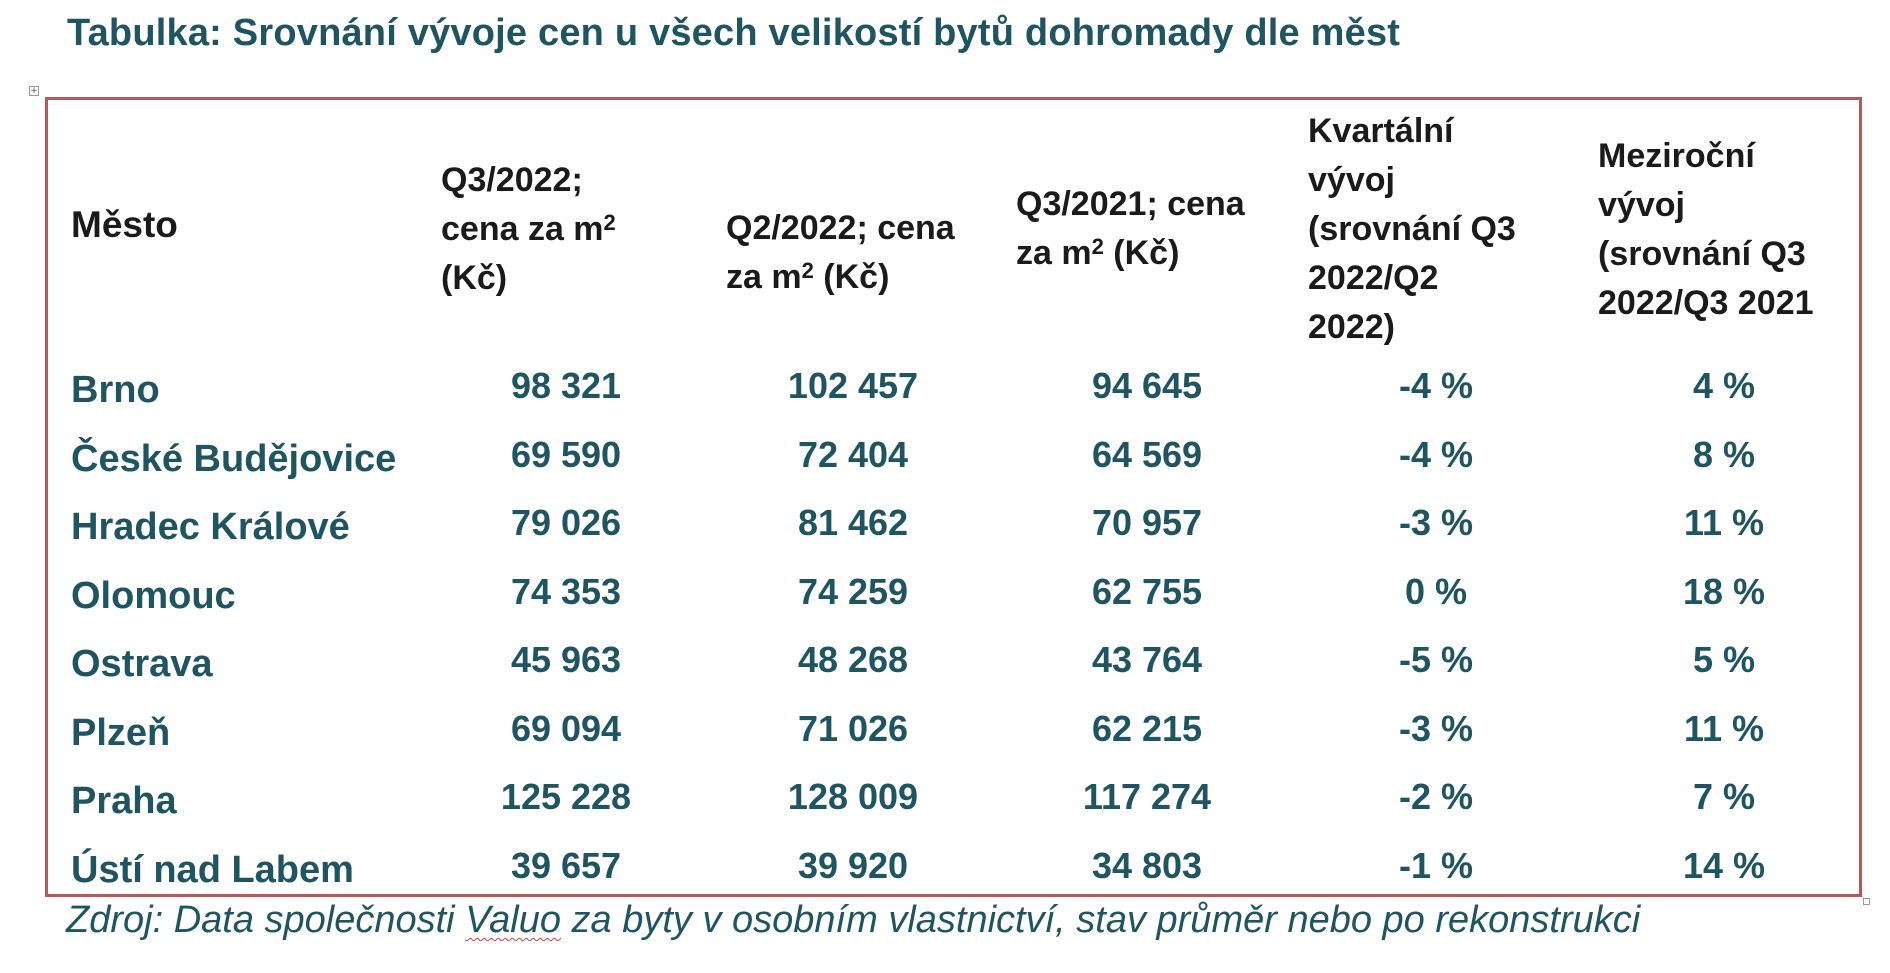  Describe the element at coordinates (474, 278) in the screenshot. I see `header-q3-2022-line3: (Kč)` at that location.